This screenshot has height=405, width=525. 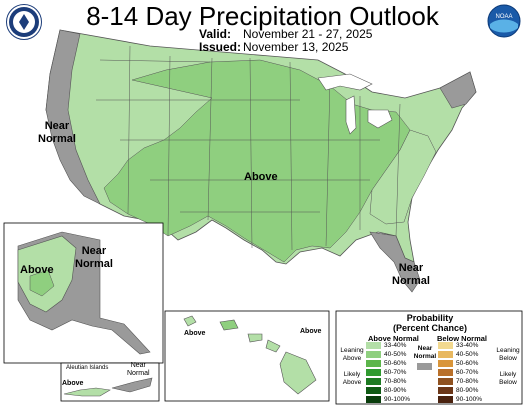 I want to click on issued-label: Issued:, so click(x=220, y=47).